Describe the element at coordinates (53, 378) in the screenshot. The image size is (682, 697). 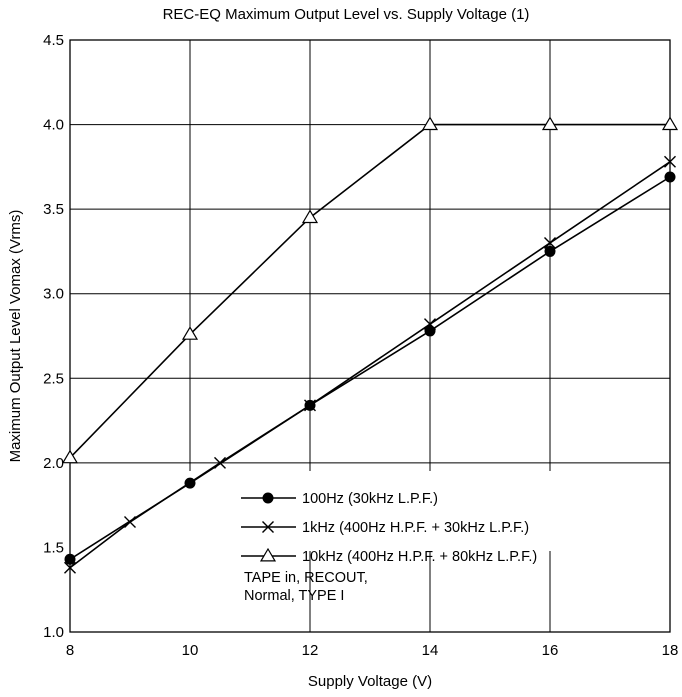
I see `y-tick-label: 2.5` at that location.